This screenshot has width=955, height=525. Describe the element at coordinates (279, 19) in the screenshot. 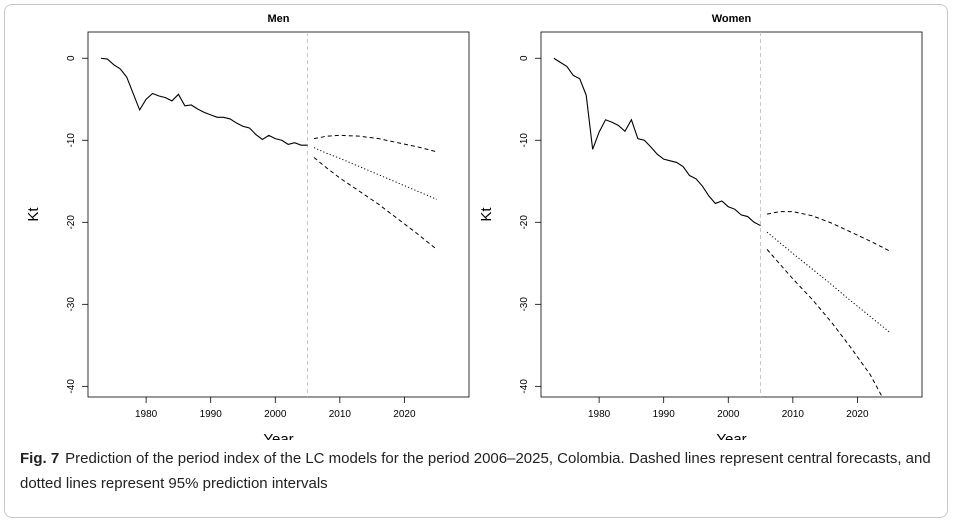

I see `chart-title: Men` at that location.